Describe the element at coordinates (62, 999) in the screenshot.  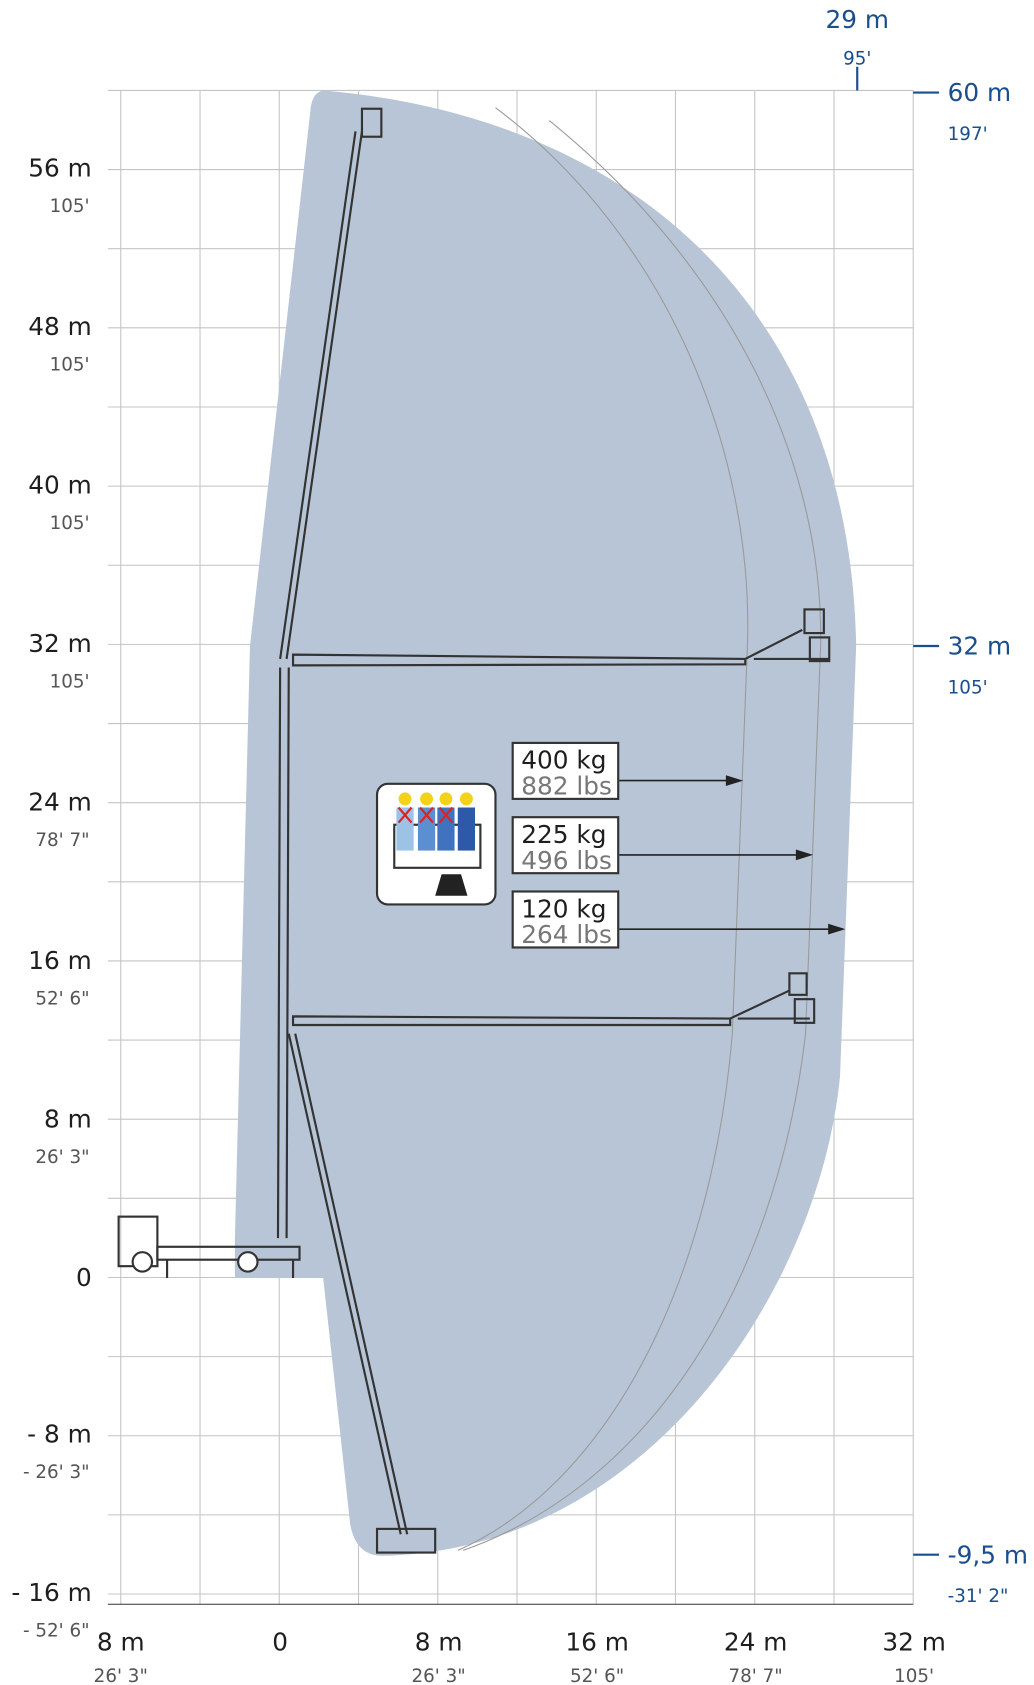
I see `y-tick-sublabel: 52' 6"` at that location.